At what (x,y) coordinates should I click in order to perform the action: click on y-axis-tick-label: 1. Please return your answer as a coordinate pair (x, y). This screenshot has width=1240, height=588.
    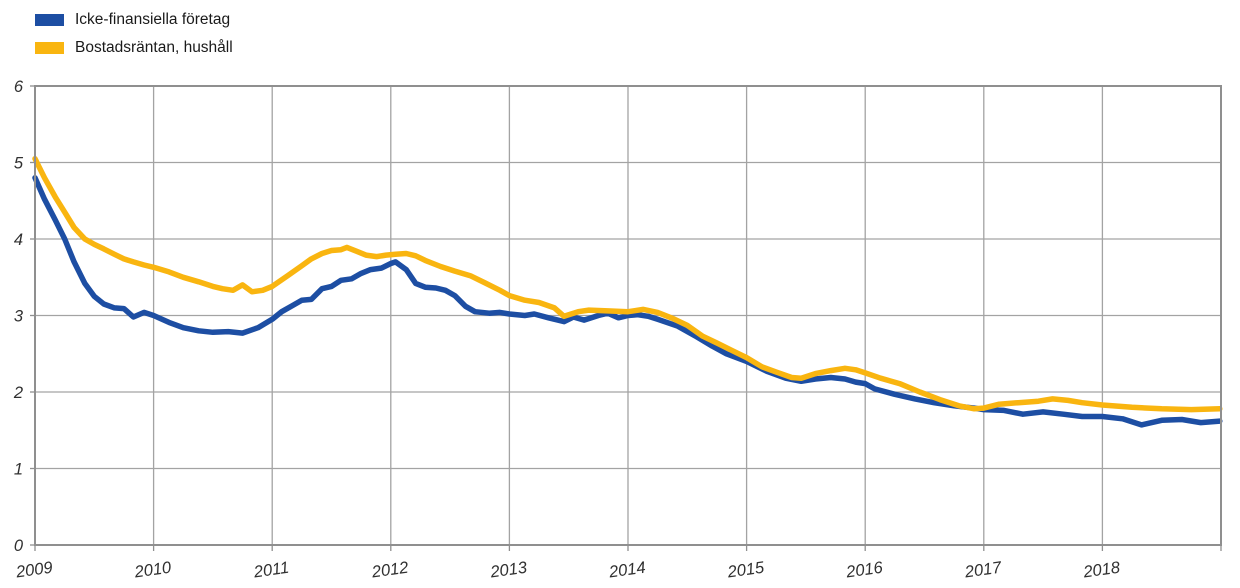
    Looking at the image, I should click on (18, 470).